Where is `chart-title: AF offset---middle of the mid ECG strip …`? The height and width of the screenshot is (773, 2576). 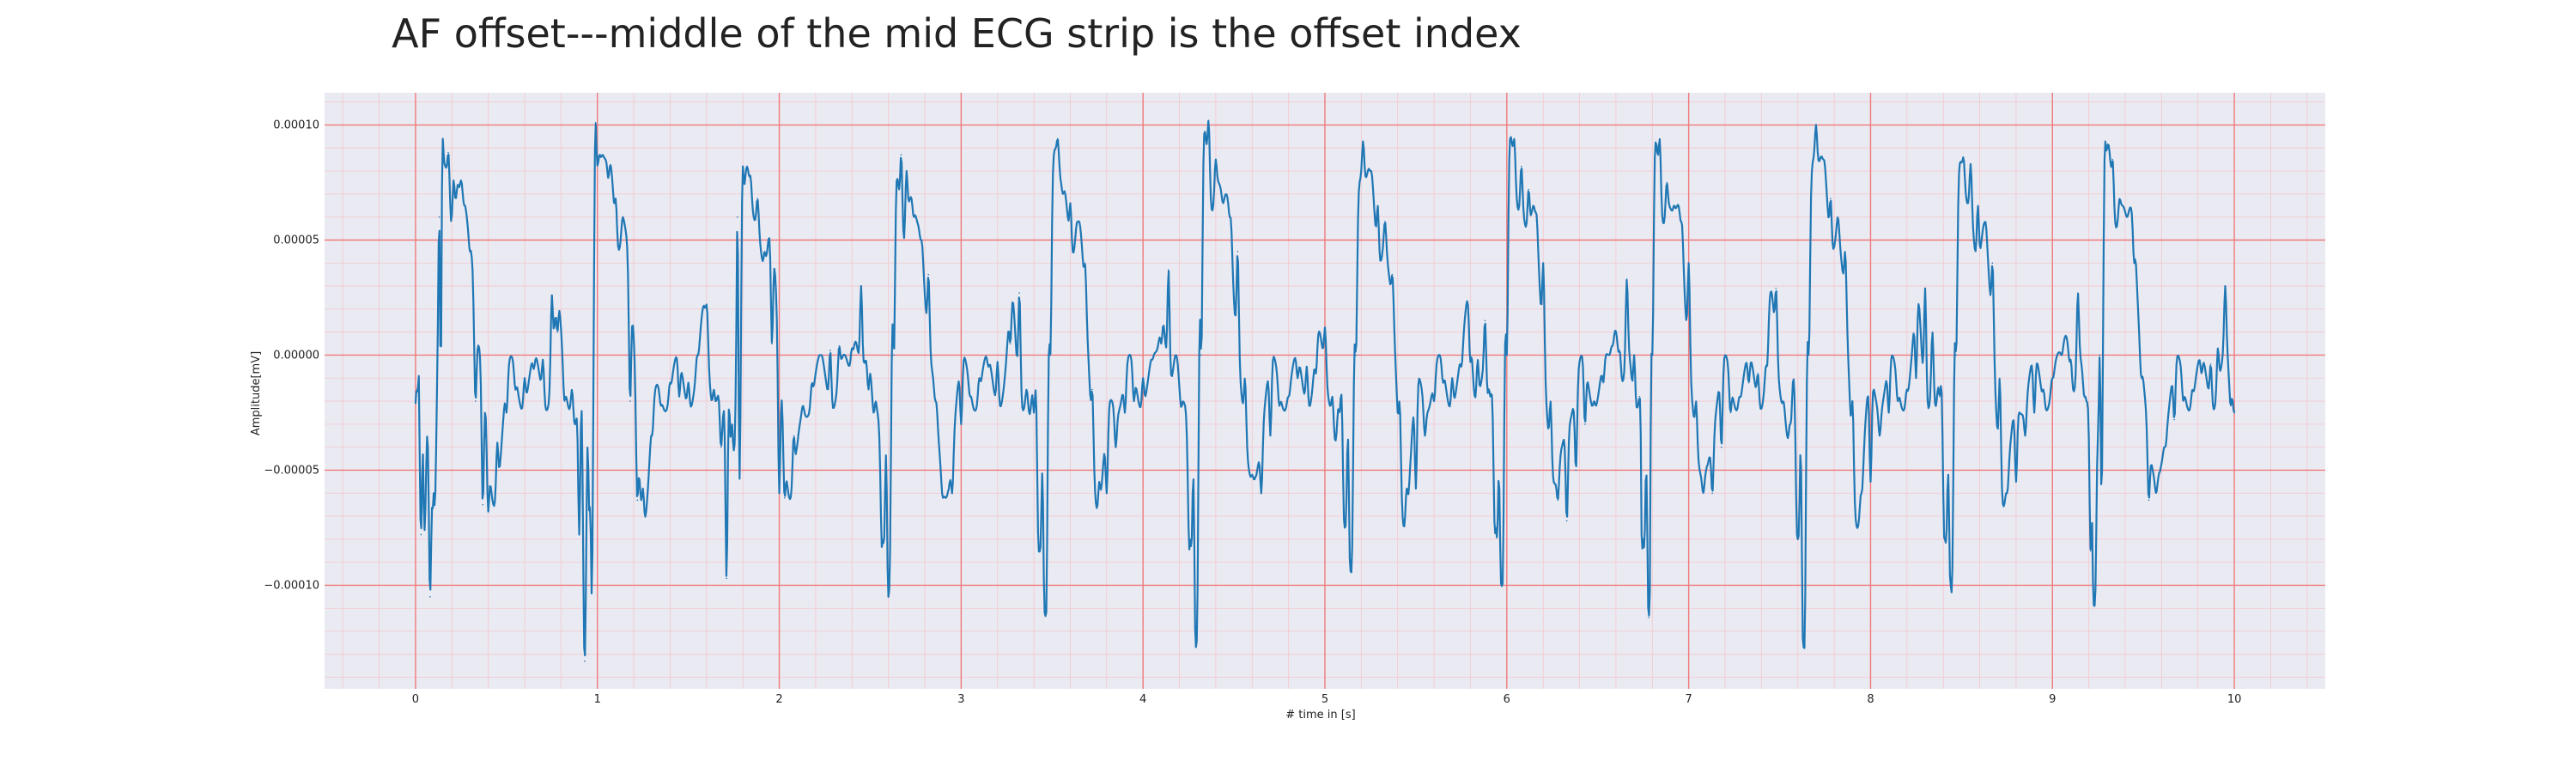 chart-title: AF offset---middle of the mid ECG strip … is located at coordinates (957, 33).